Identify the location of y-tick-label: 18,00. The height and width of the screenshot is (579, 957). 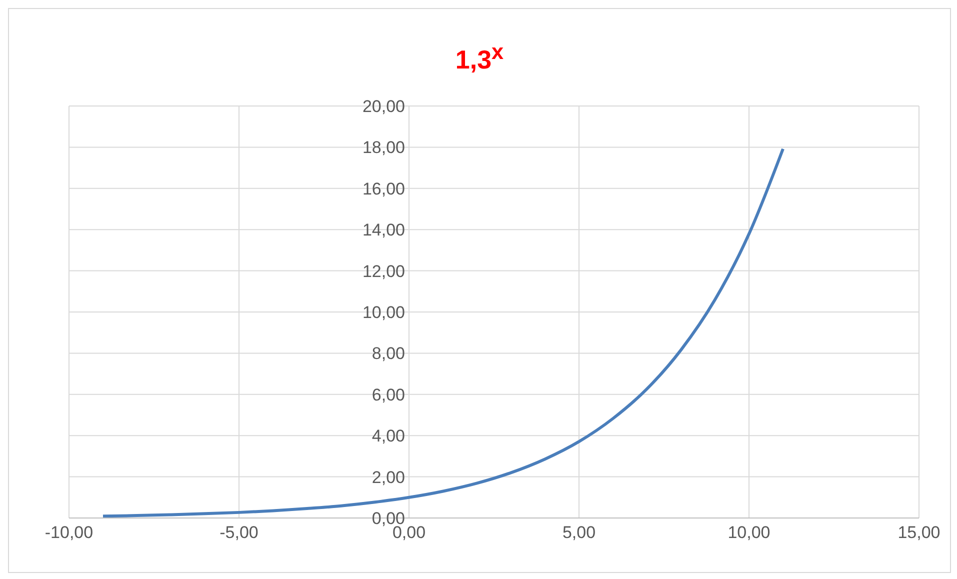
(383, 148).